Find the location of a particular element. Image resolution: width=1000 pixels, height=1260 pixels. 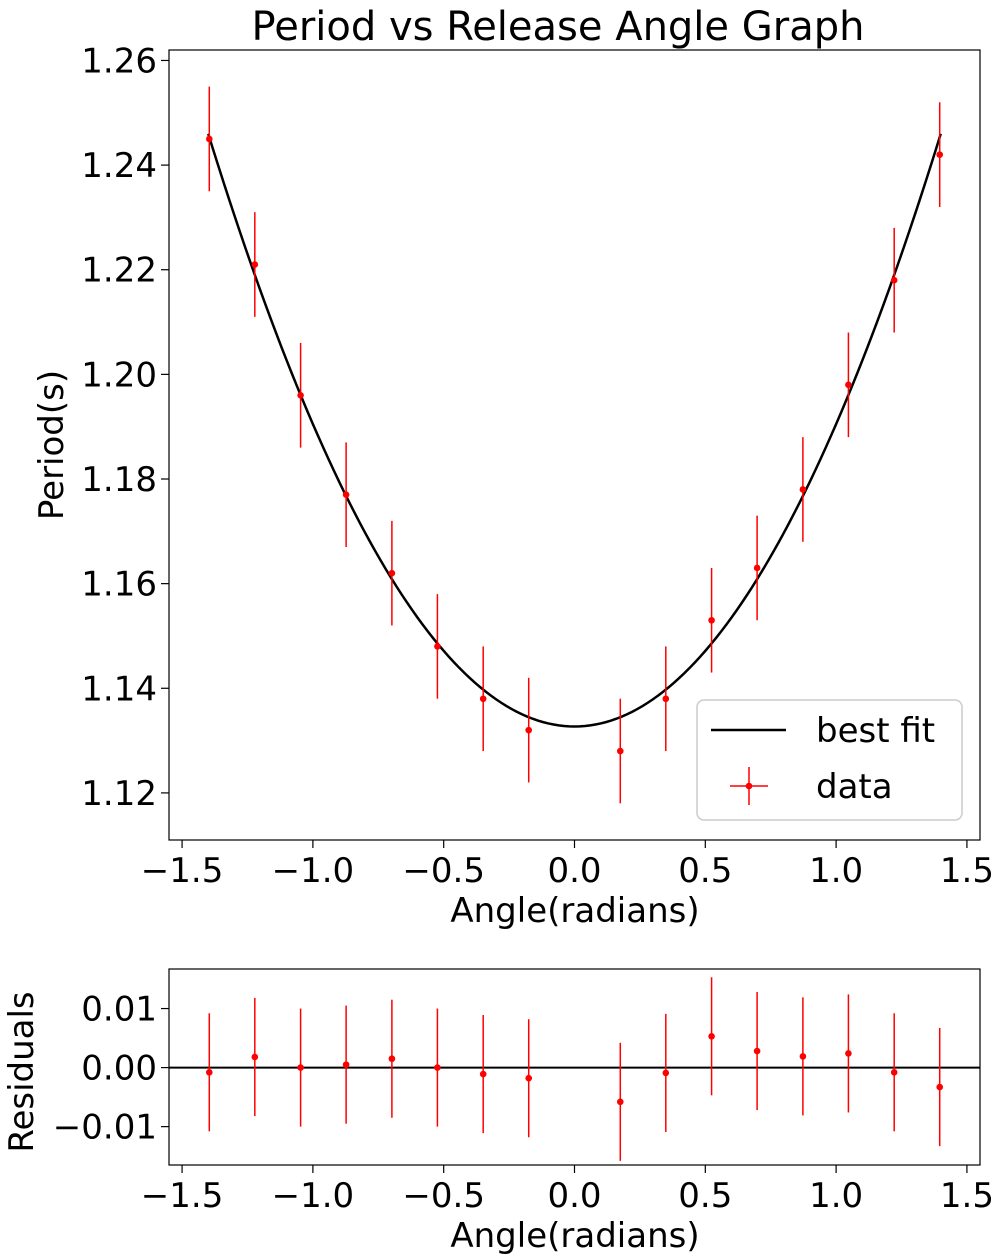

residual-plot-series-layer is located at coordinates (574, 1069).